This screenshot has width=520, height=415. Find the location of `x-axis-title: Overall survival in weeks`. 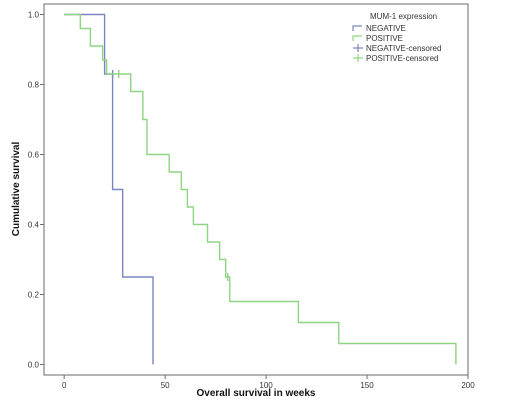

x-axis-title: Overall survival in weeks is located at coordinates (256, 393).